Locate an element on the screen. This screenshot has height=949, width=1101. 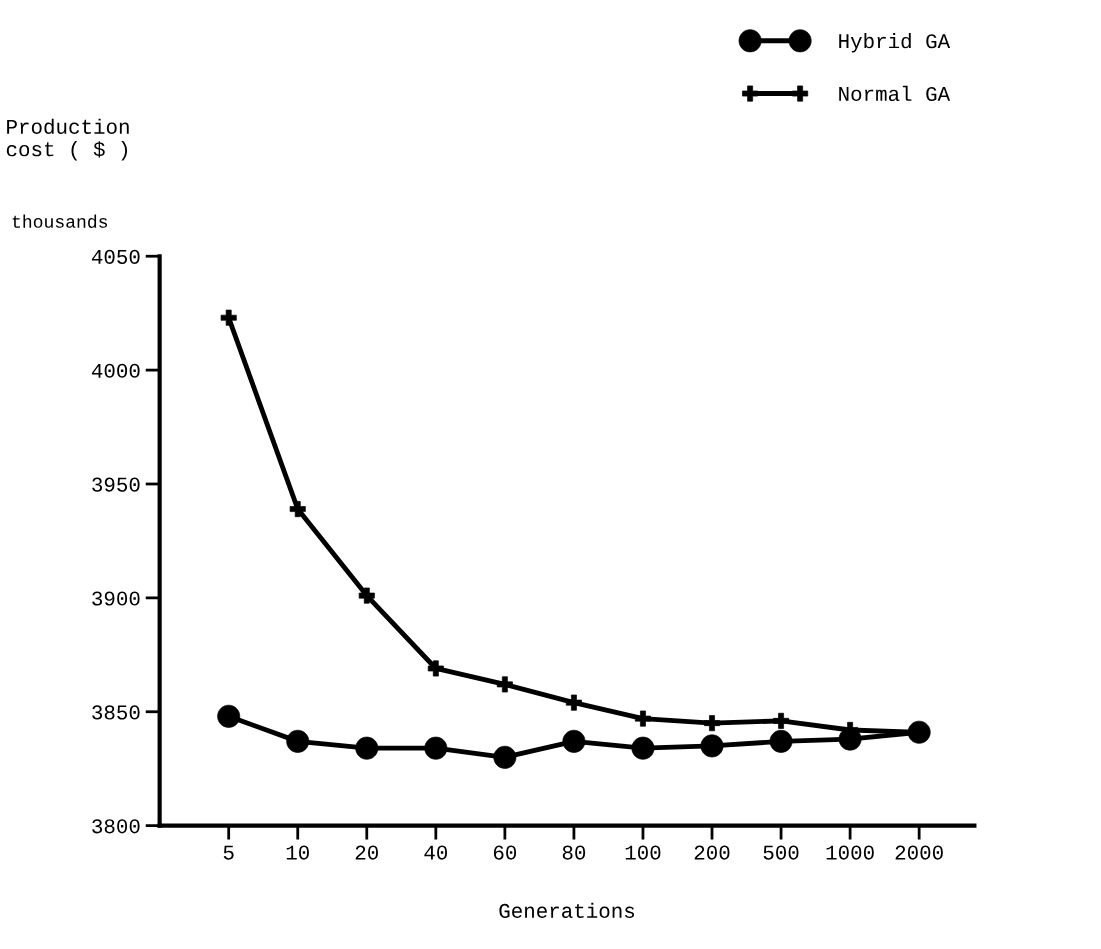
y-tick-label: 3950 is located at coordinates (116, 484).